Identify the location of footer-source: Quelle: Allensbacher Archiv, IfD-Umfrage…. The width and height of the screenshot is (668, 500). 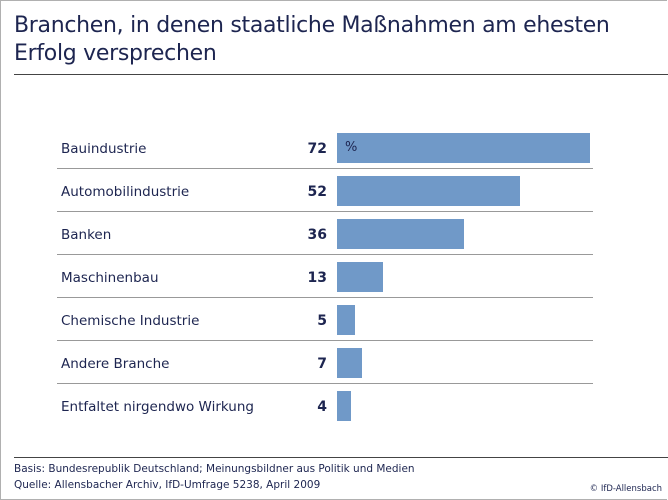
(167, 485).